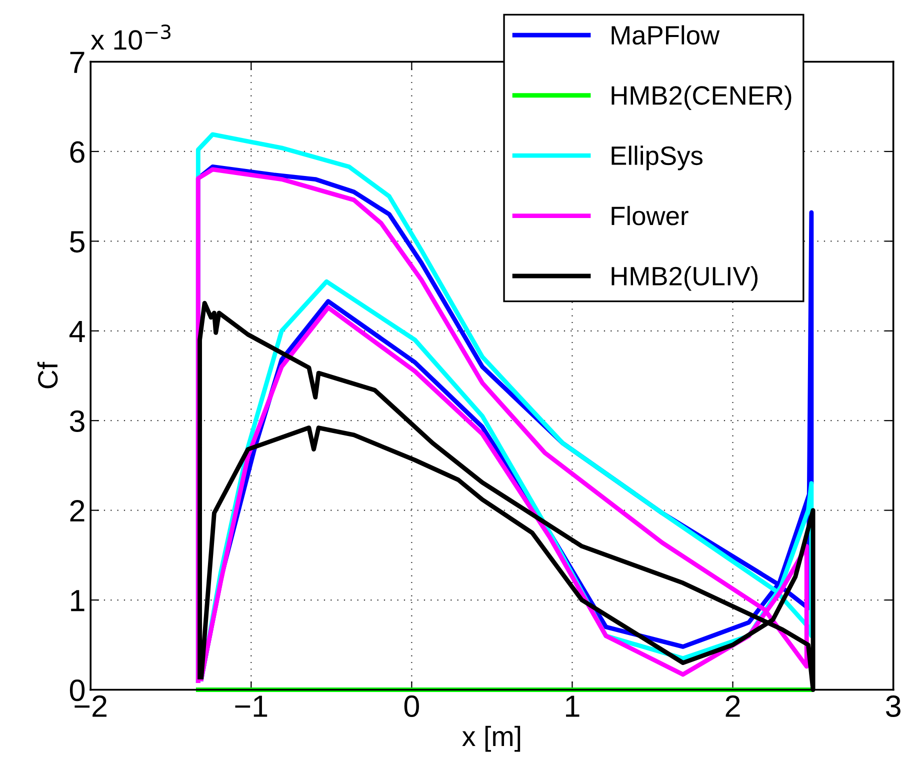  Describe the element at coordinates (77, 152) in the screenshot. I see `y-tick-label: 6` at that location.